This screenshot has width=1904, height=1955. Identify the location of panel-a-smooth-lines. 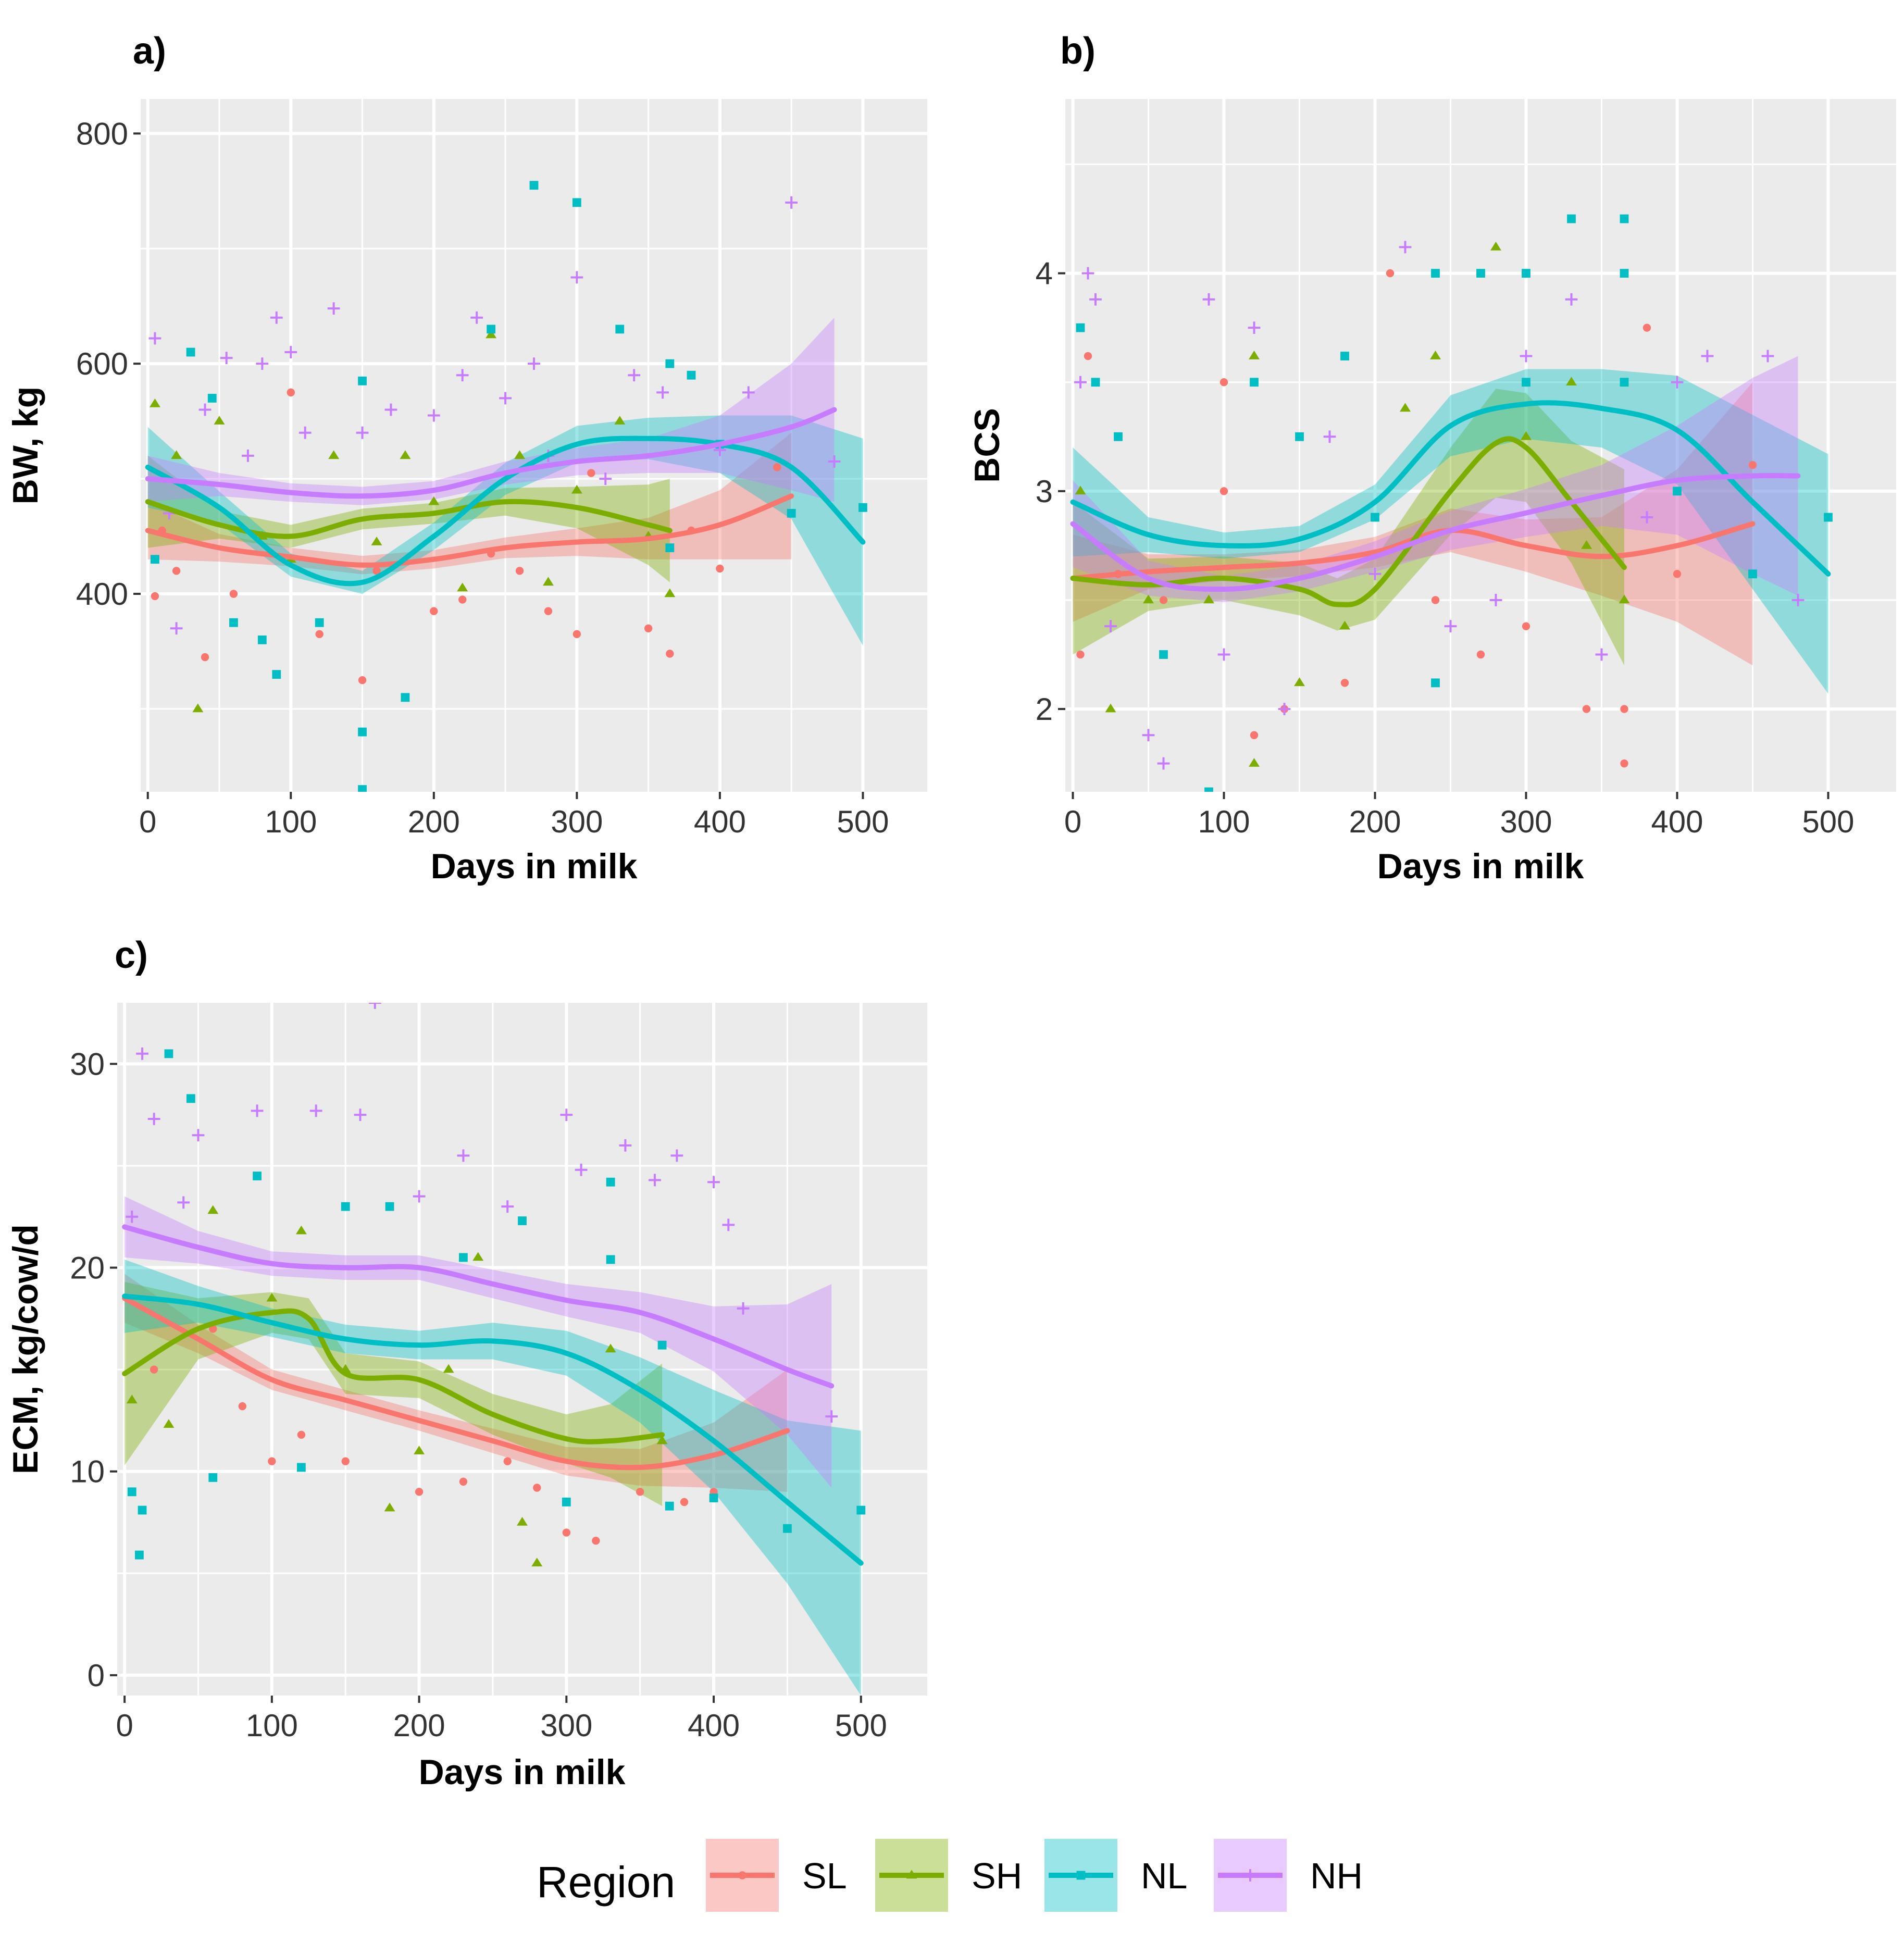
(505, 497).